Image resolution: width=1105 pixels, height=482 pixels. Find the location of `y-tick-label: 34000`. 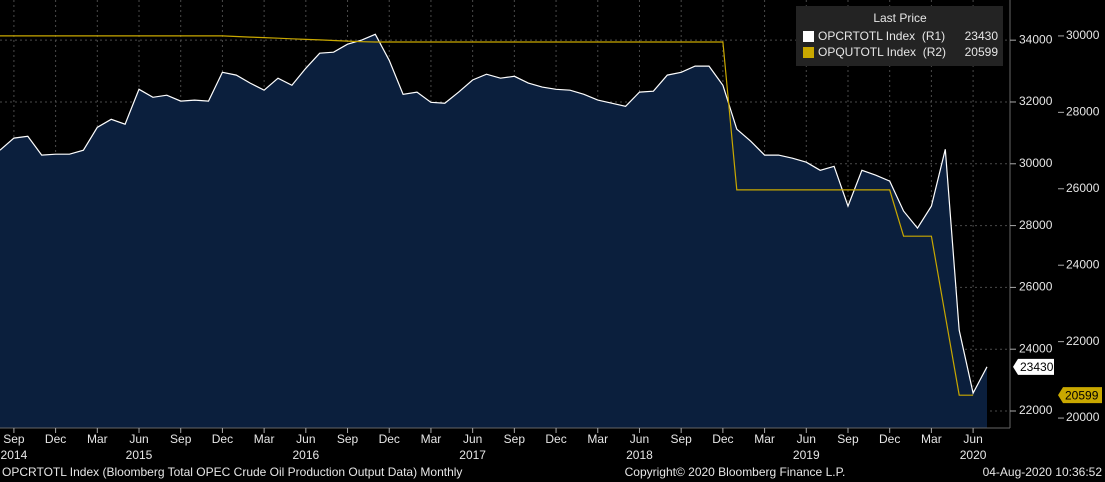

y-tick-label: 34000 is located at coordinates (1036, 39).